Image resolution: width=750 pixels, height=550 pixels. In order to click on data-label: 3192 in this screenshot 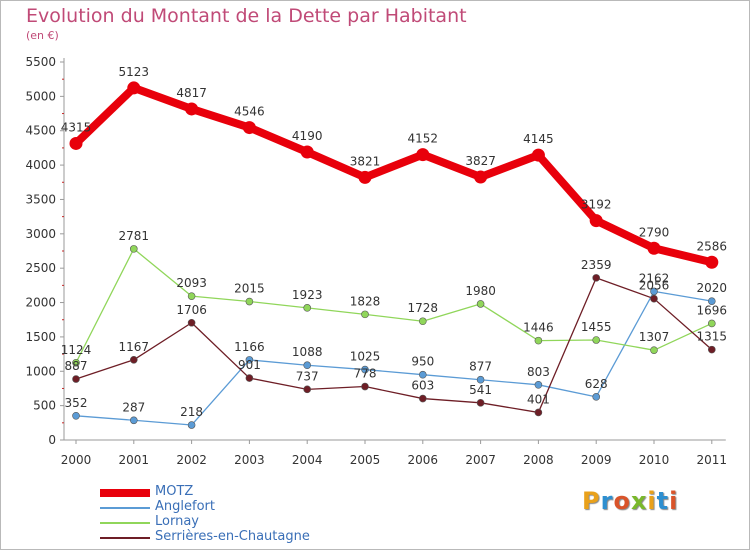, I will do `click(596, 205)`.